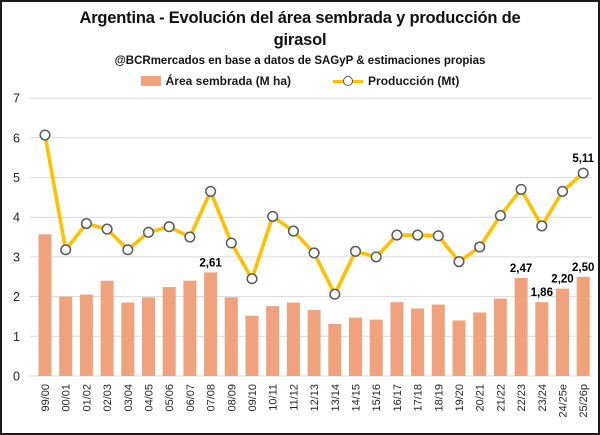  Describe the element at coordinates (108, 398) in the screenshot. I see `x-tick-label: 02/03` at that location.